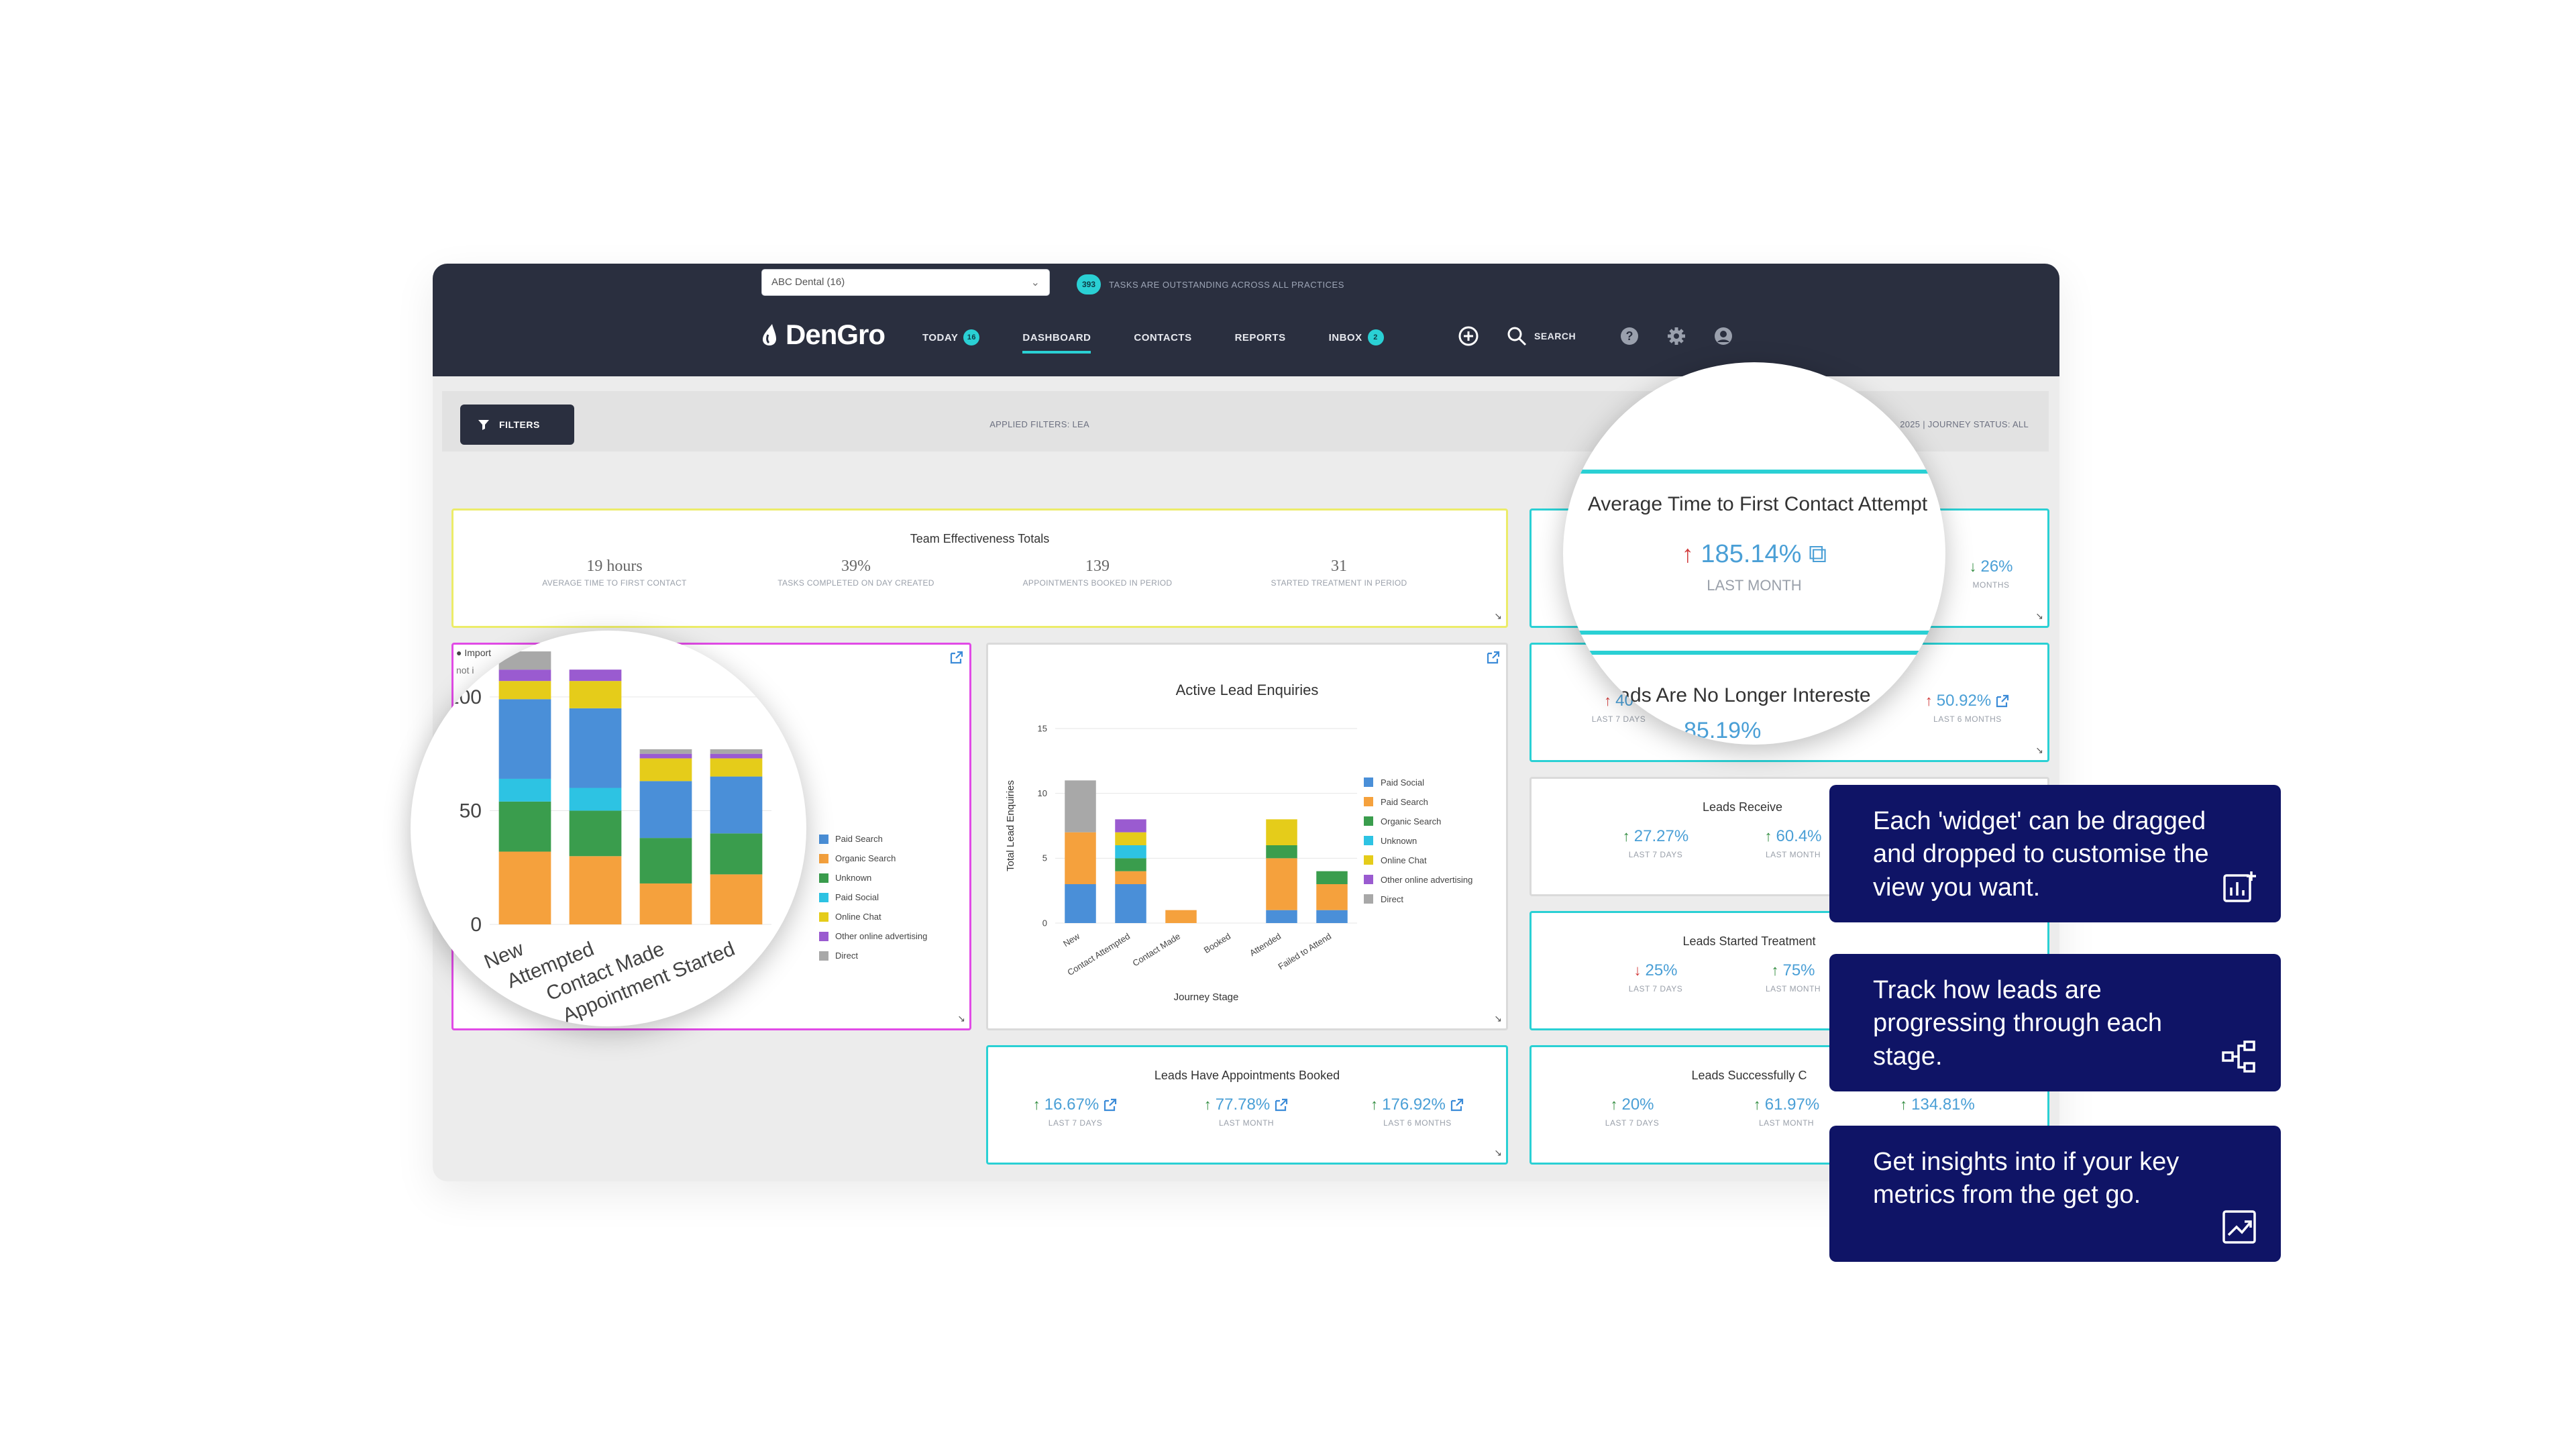 Image resolution: width=2576 pixels, height=1449 pixels. I want to click on search-label: SEARCH, so click(1555, 336).